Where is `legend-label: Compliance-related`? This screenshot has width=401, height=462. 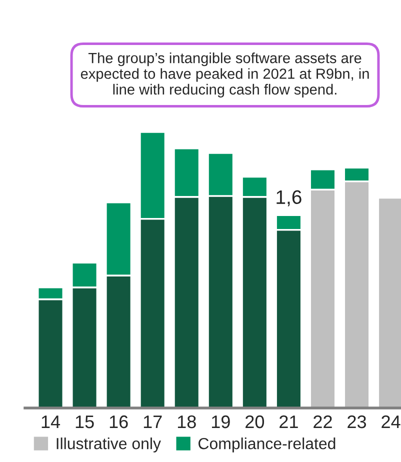
legend-label: Compliance-related is located at coordinates (267, 445).